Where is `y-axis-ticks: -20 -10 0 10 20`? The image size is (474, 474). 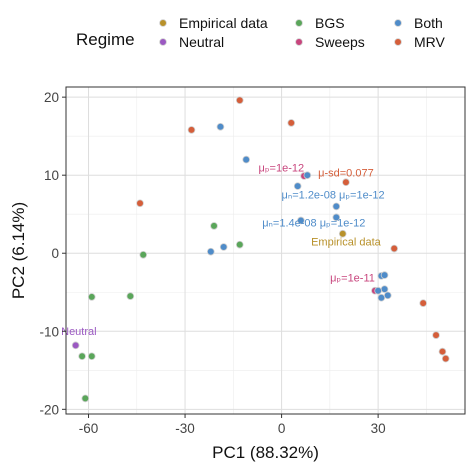
y-axis-ticks: -20 -10 0 10 20 is located at coordinates (52, 253).